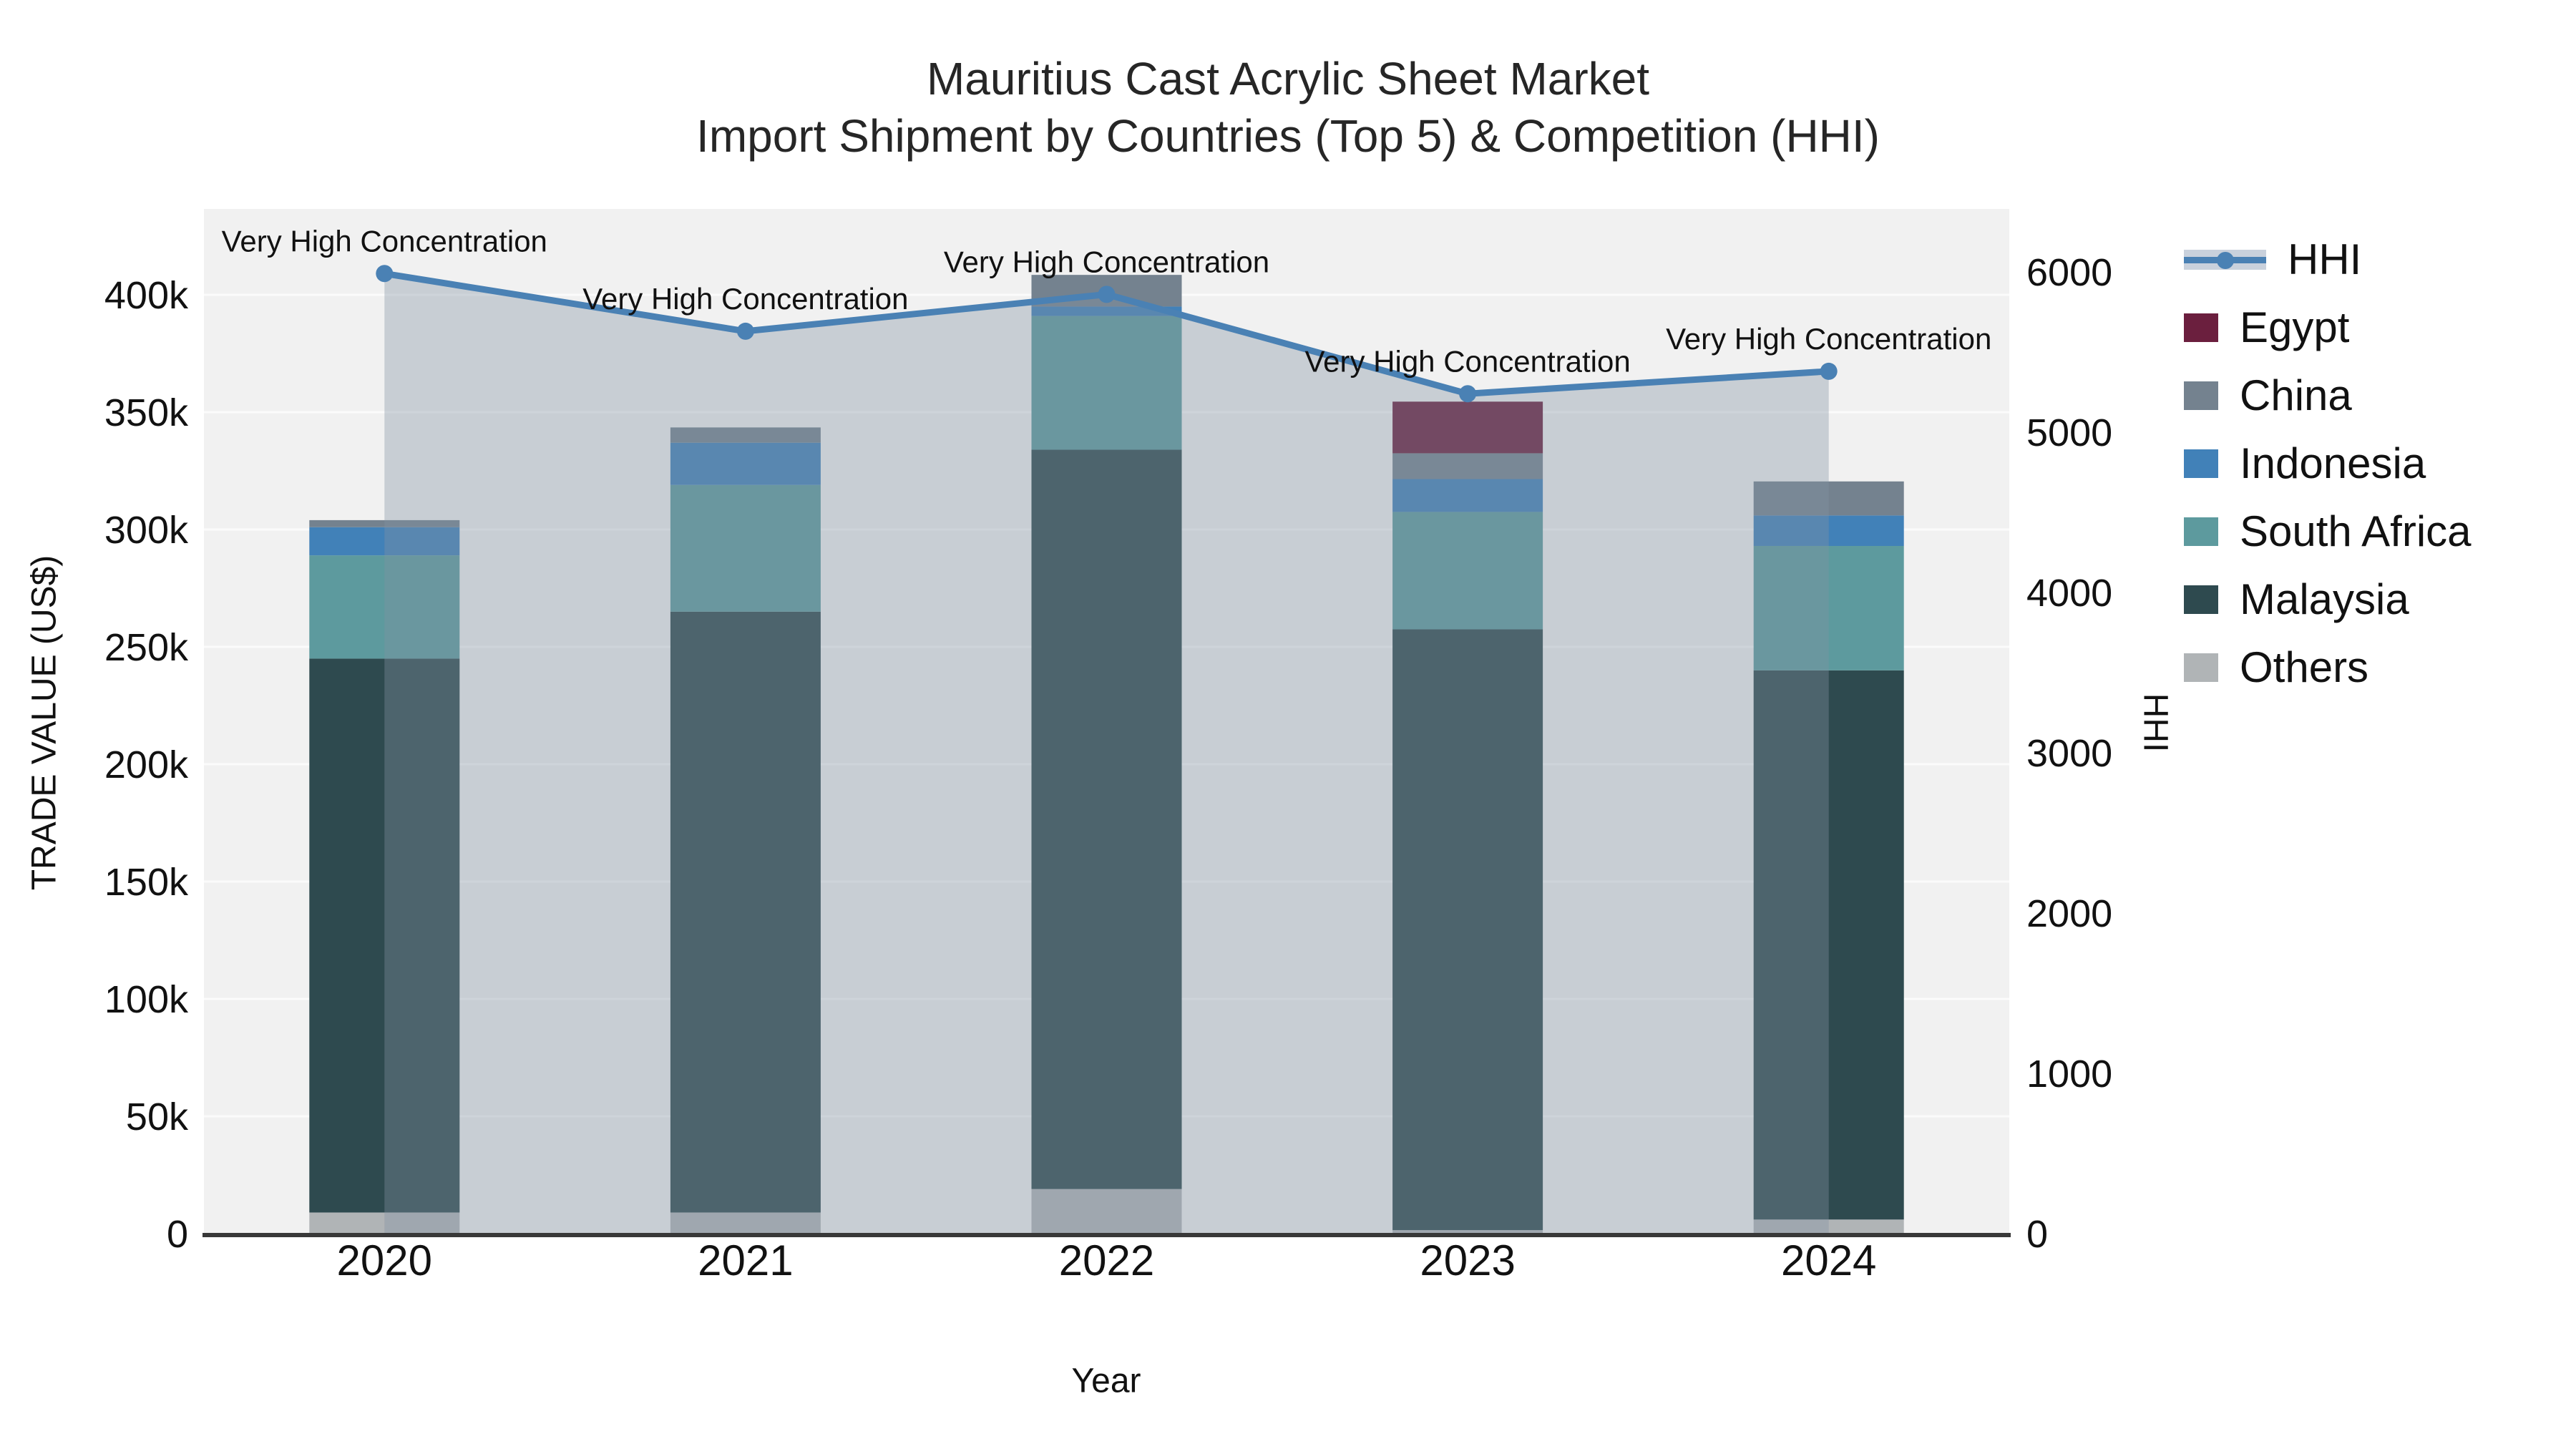 The width and height of the screenshot is (2576, 1449). I want to click on legend-label: Egypt, so click(2295, 327).